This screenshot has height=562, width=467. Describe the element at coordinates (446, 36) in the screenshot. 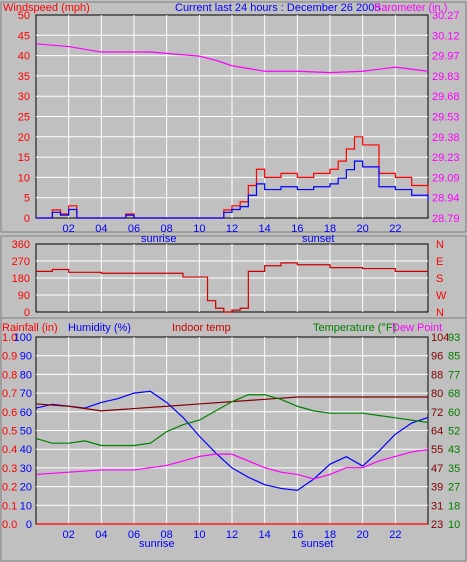

I see `baro-scale-label: 30.12` at that location.